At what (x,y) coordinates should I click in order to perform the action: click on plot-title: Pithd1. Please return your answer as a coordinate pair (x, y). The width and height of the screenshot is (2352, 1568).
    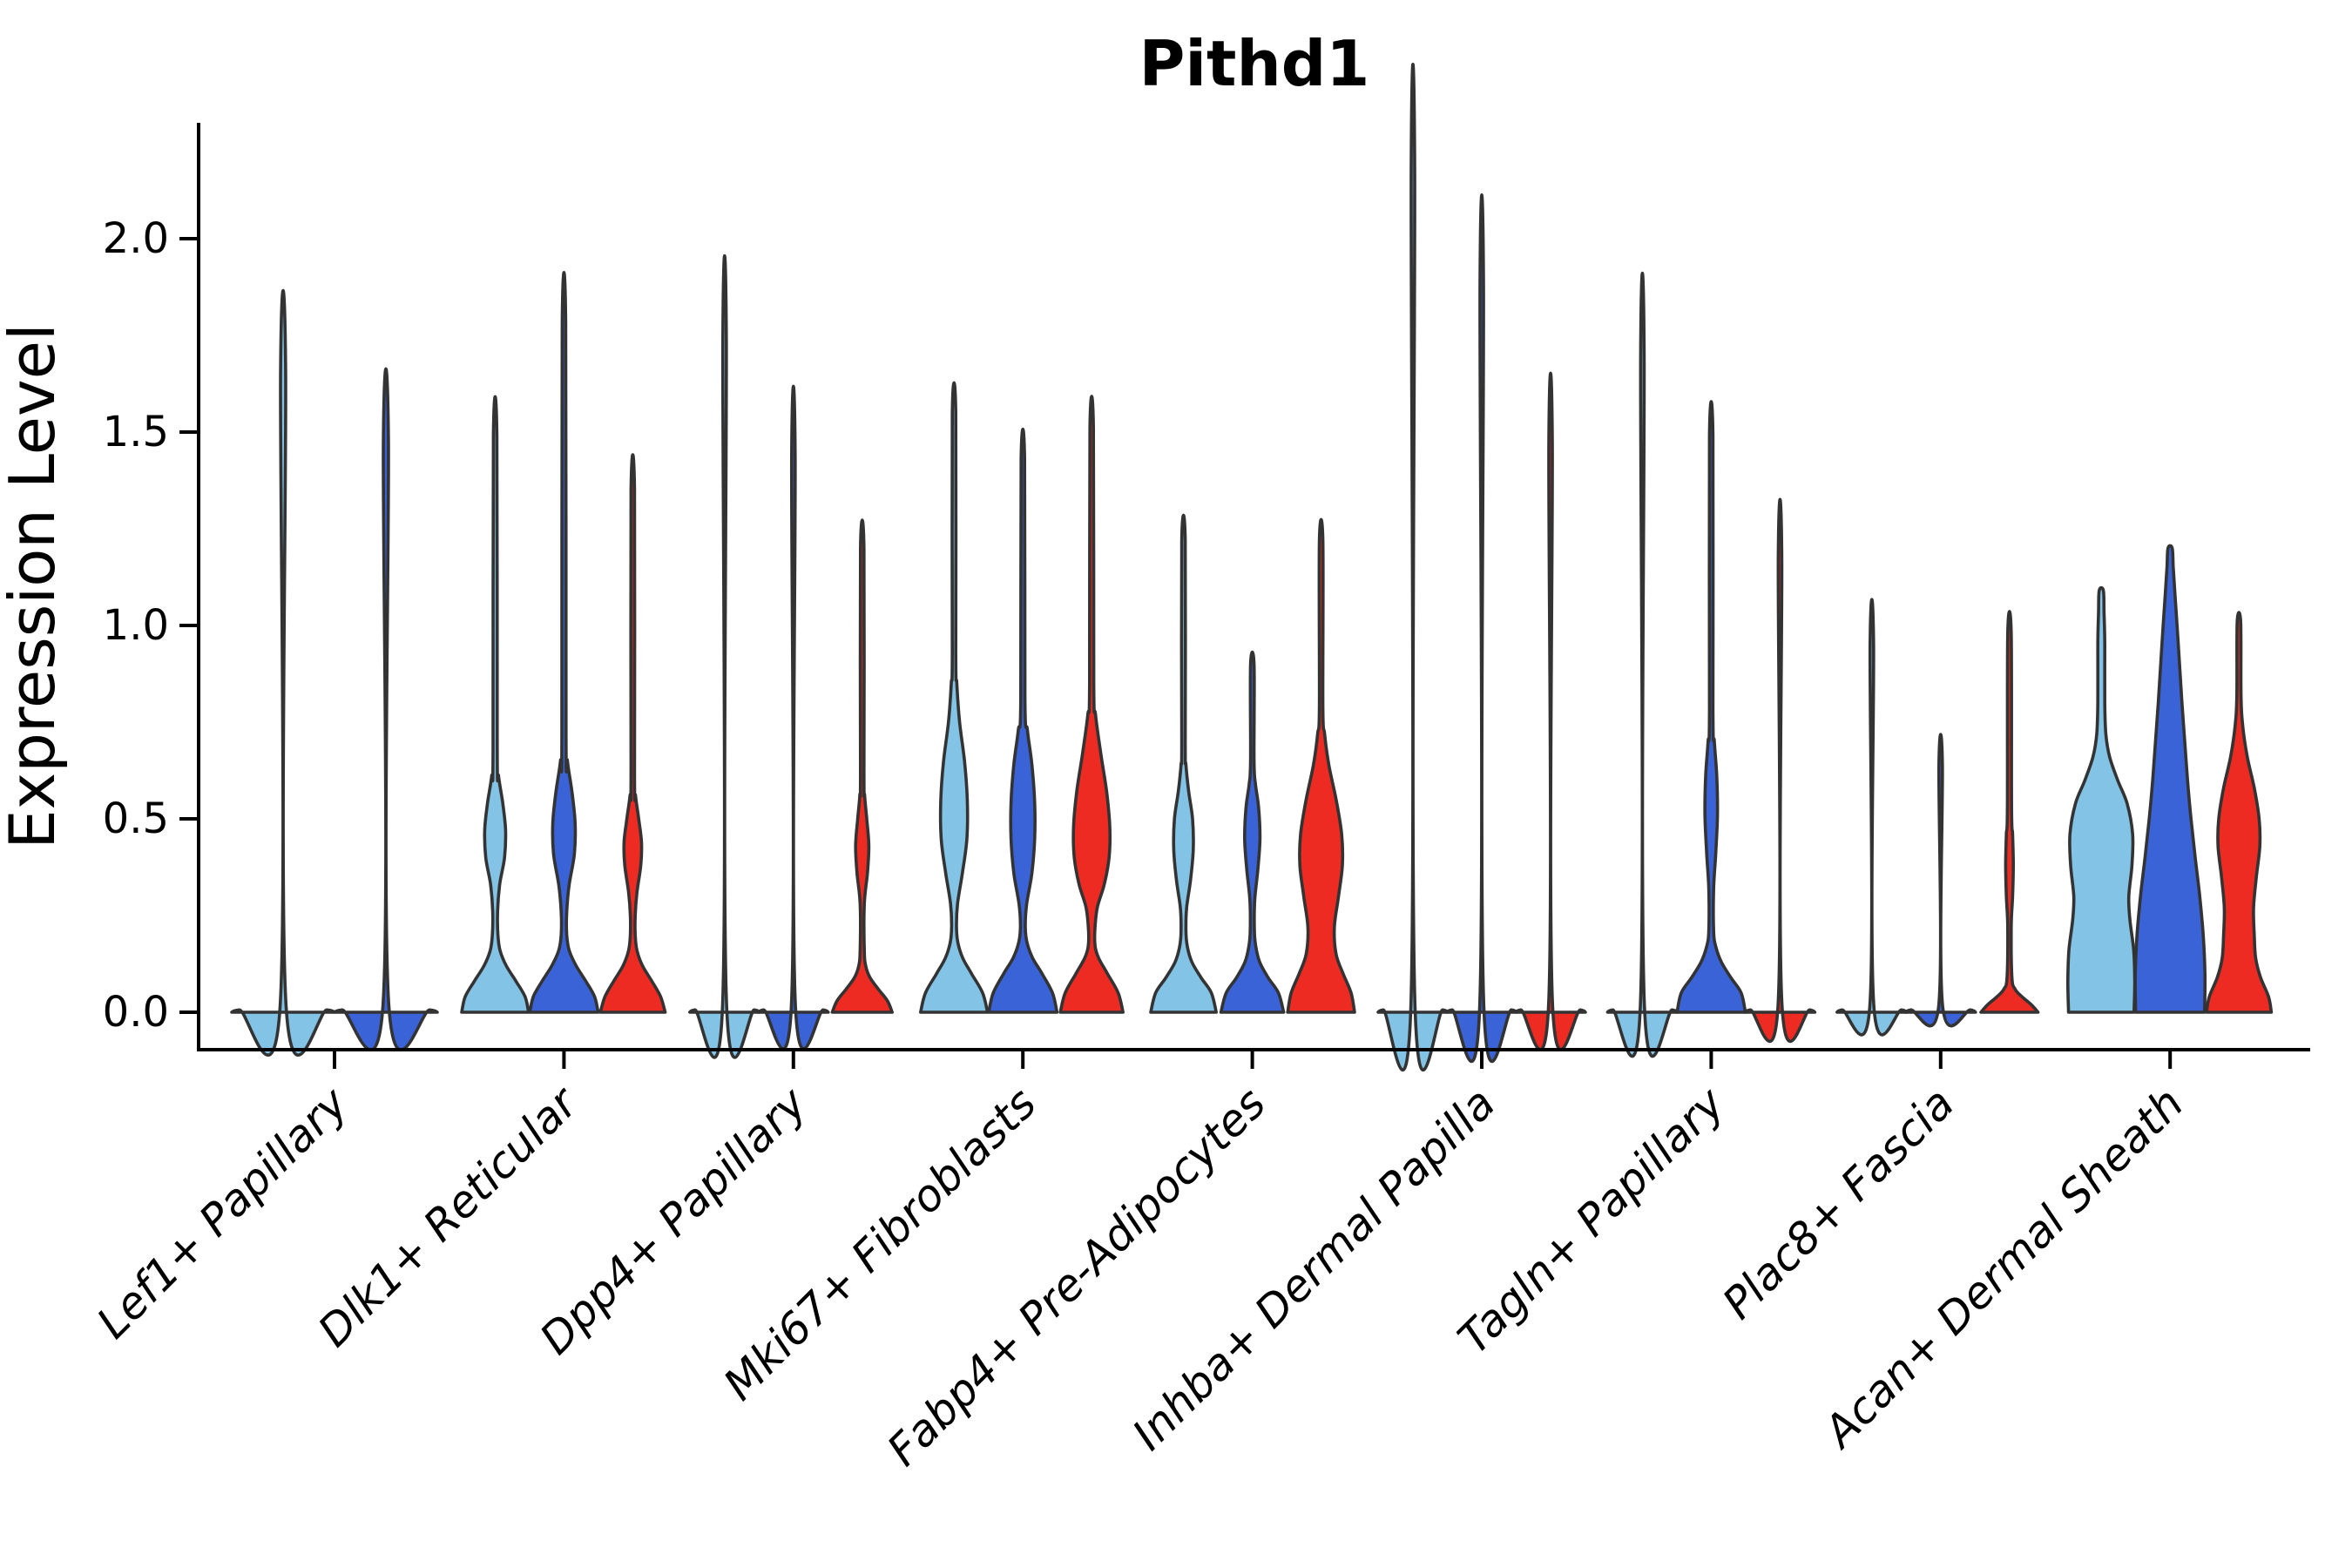
    Looking at the image, I should click on (1254, 64).